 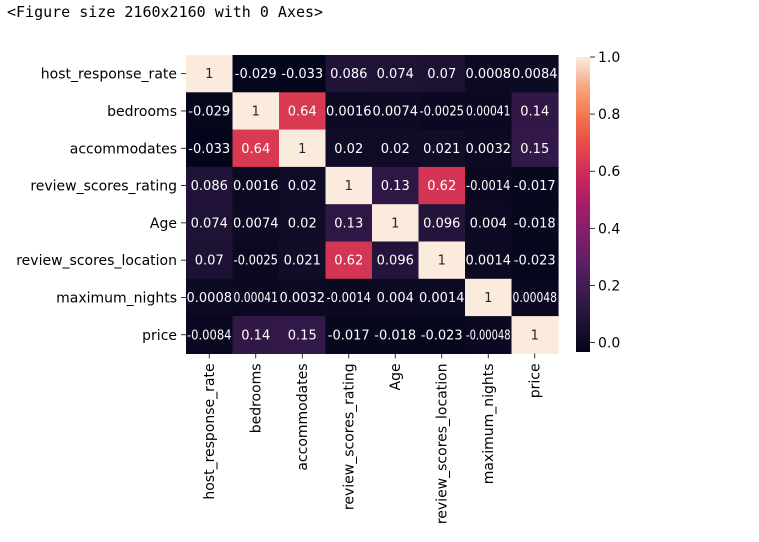 I want to click on y-tick-label: review_scores_location, so click(x=96, y=261).